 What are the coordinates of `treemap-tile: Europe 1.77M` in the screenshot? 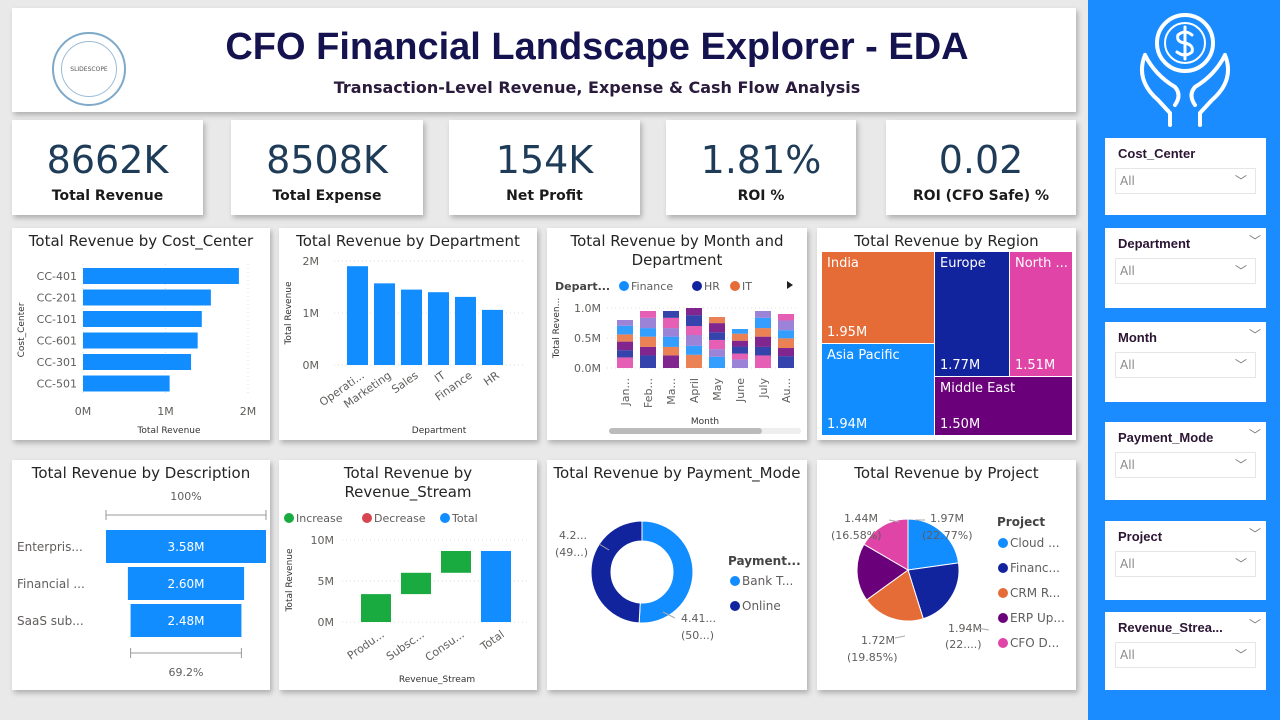 It's located at (972, 314).